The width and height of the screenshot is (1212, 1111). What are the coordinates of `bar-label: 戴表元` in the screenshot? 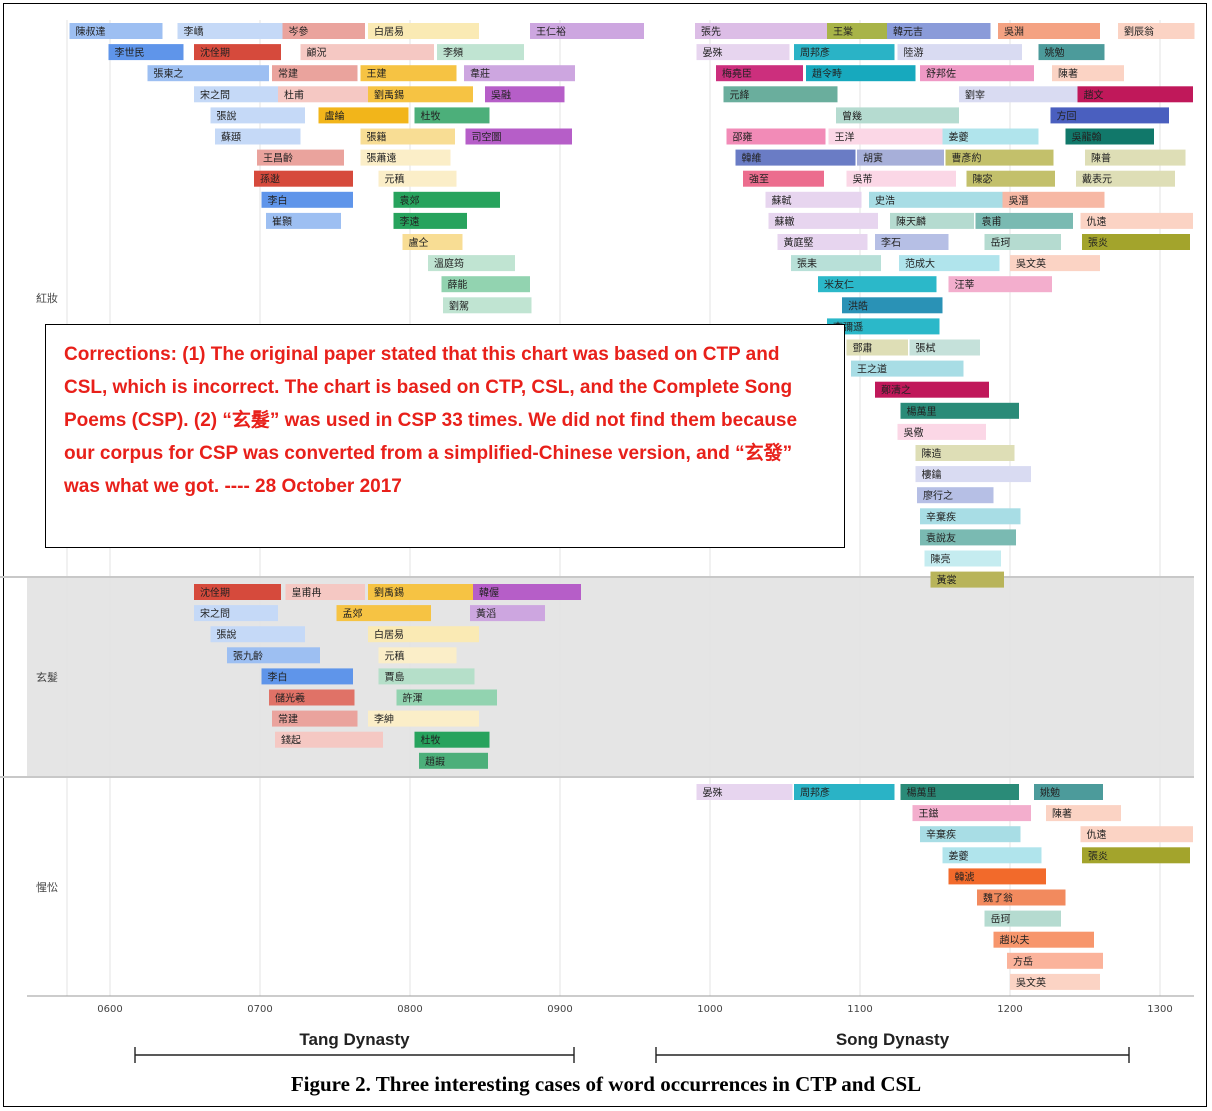 It's located at (1097, 179).